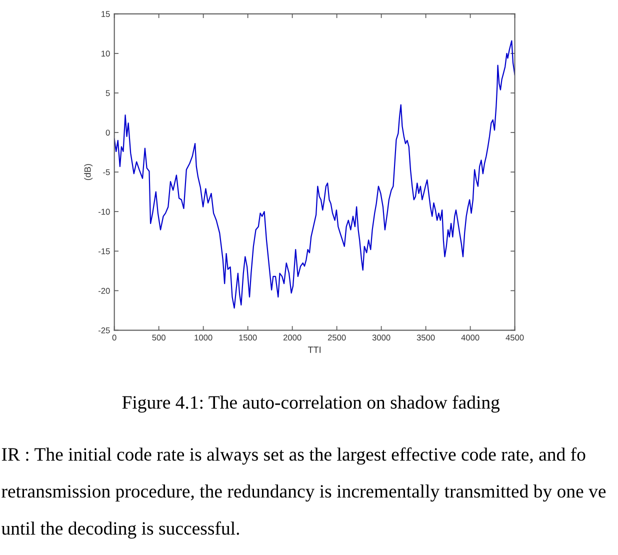 Image resolution: width=618 pixels, height=555 pixels. Describe the element at coordinates (106, 14) in the screenshot. I see `y-tick-label: 15` at that location.